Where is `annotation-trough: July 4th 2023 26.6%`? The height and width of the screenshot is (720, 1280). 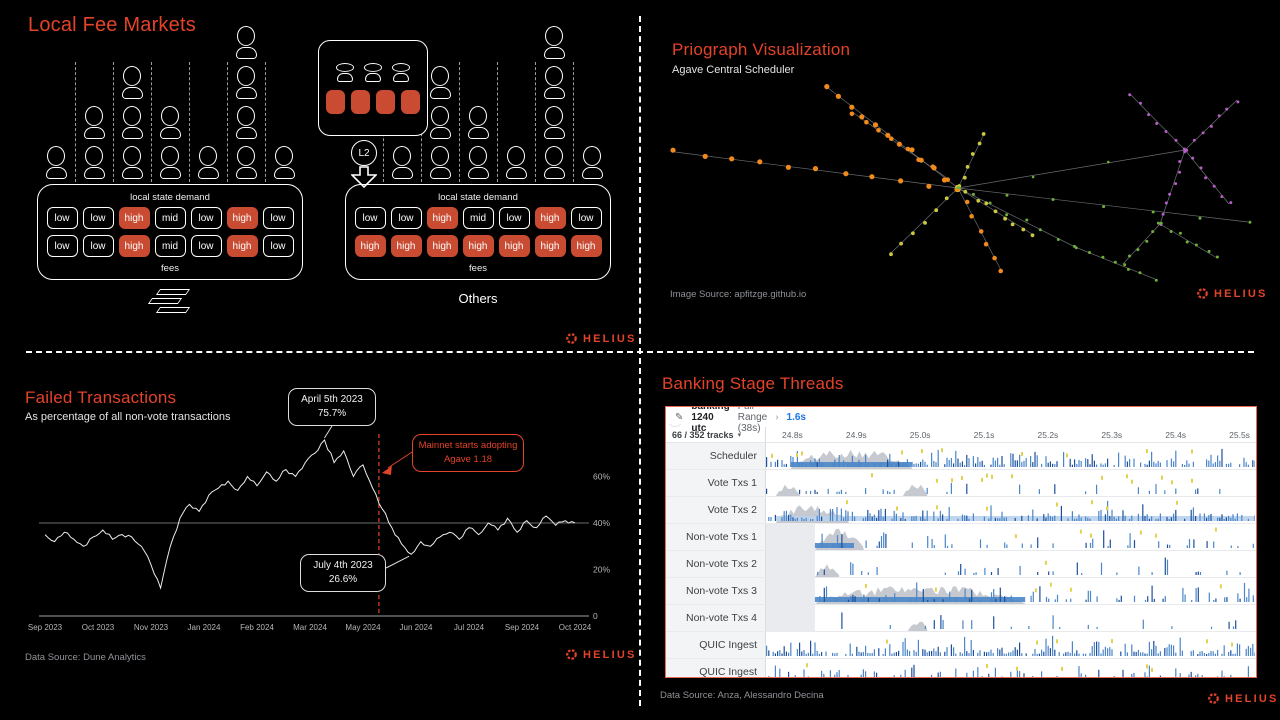 annotation-trough: July 4th 2023 26.6% is located at coordinates (343, 573).